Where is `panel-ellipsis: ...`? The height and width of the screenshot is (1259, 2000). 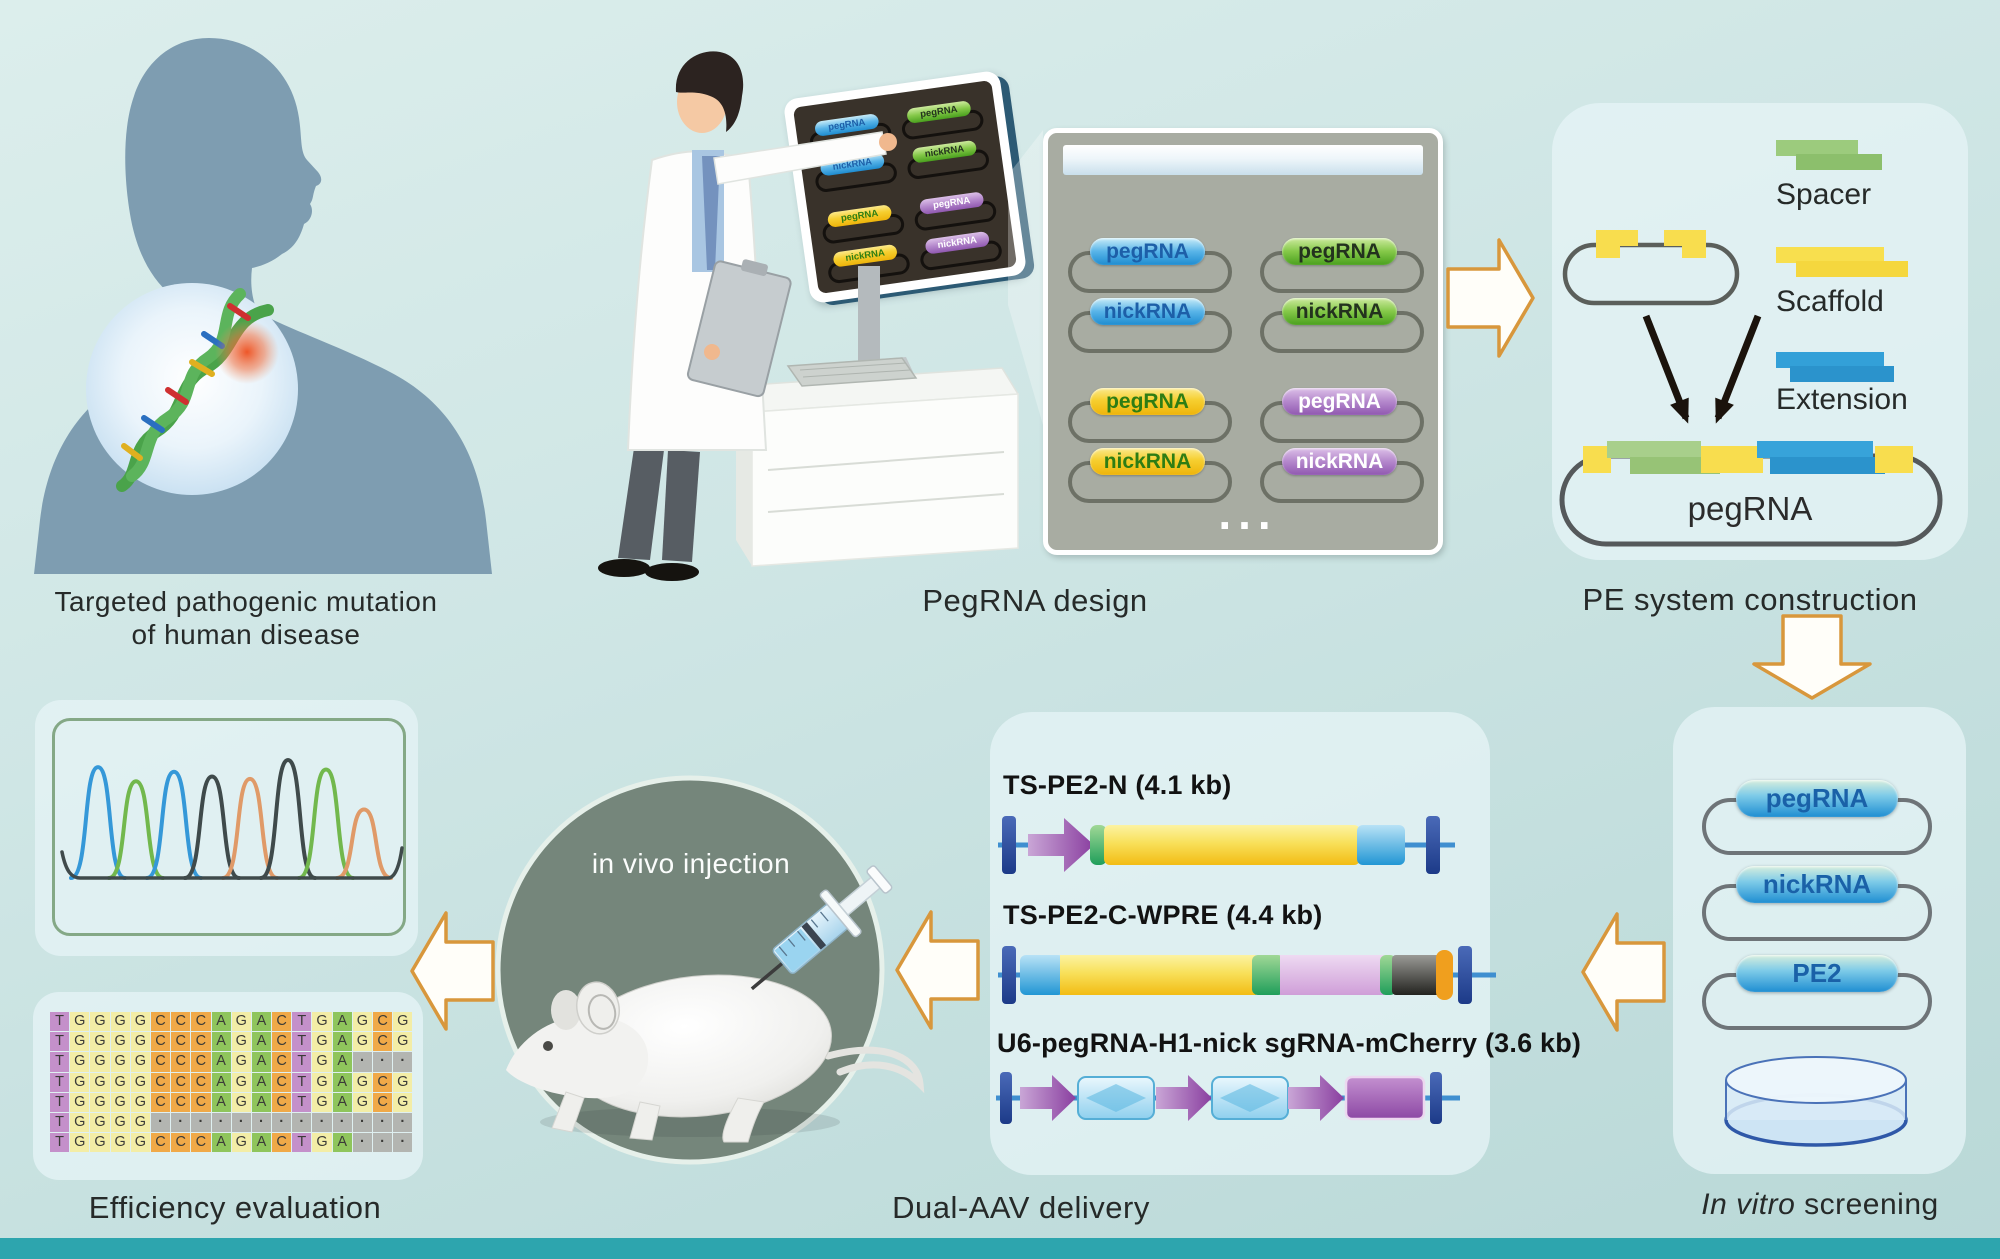
panel-ellipsis: ... is located at coordinates (1248, 513).